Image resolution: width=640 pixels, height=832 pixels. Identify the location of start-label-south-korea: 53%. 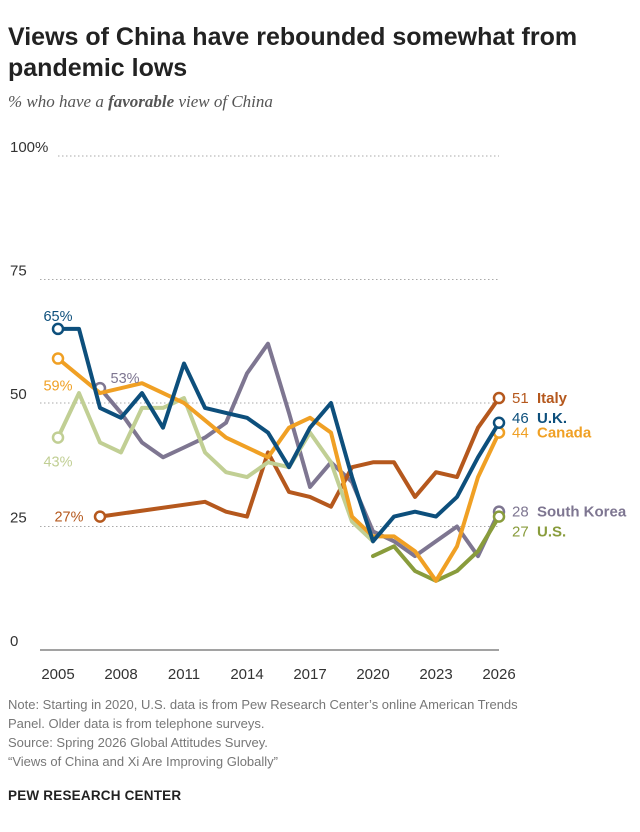
(125, 379).